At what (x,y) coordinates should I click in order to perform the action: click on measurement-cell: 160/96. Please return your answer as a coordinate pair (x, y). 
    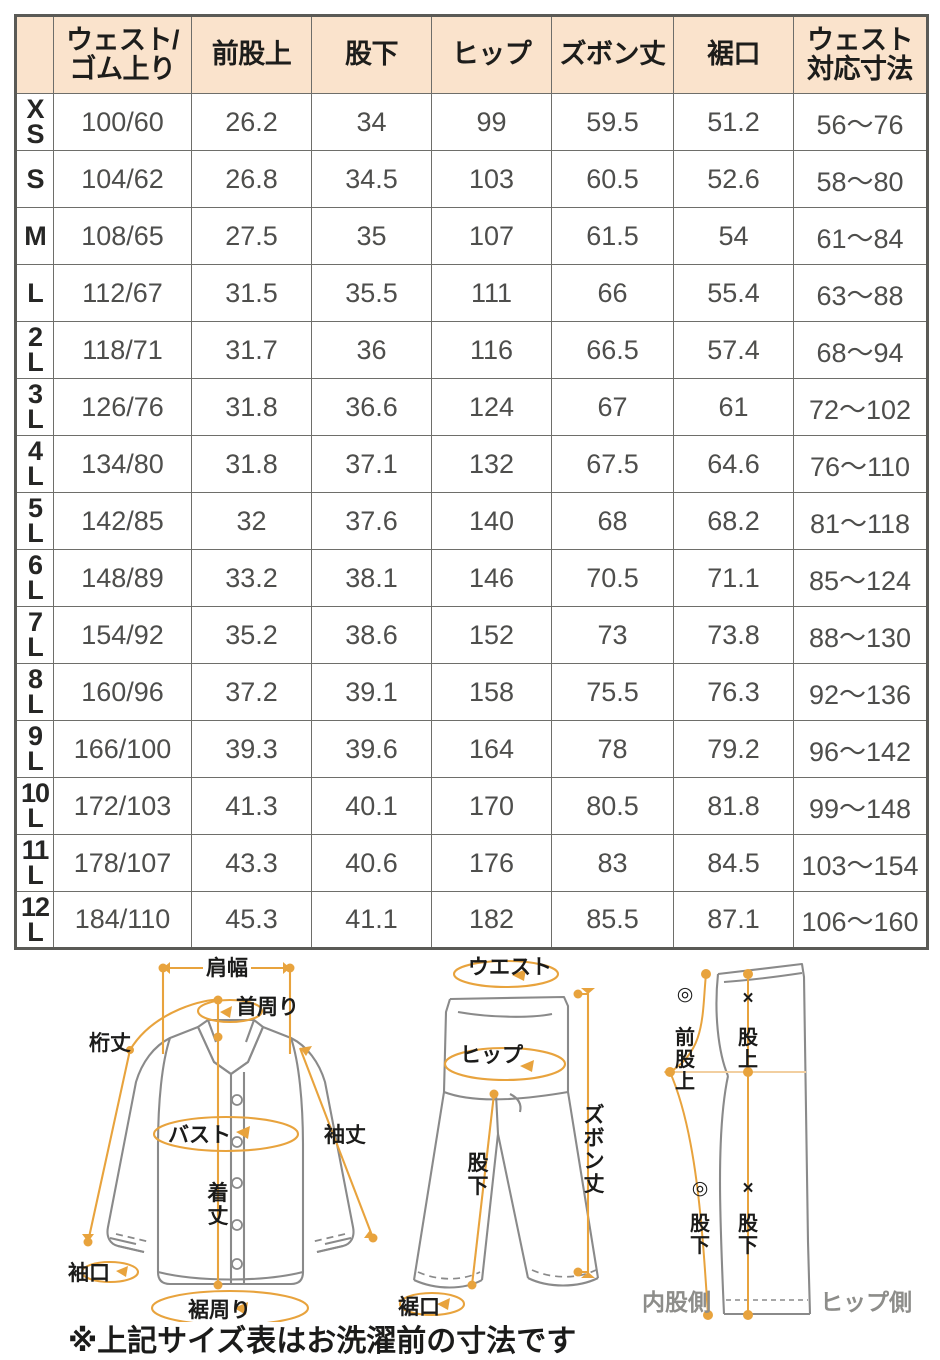
    Looking at the image, I should click on (122, 692).